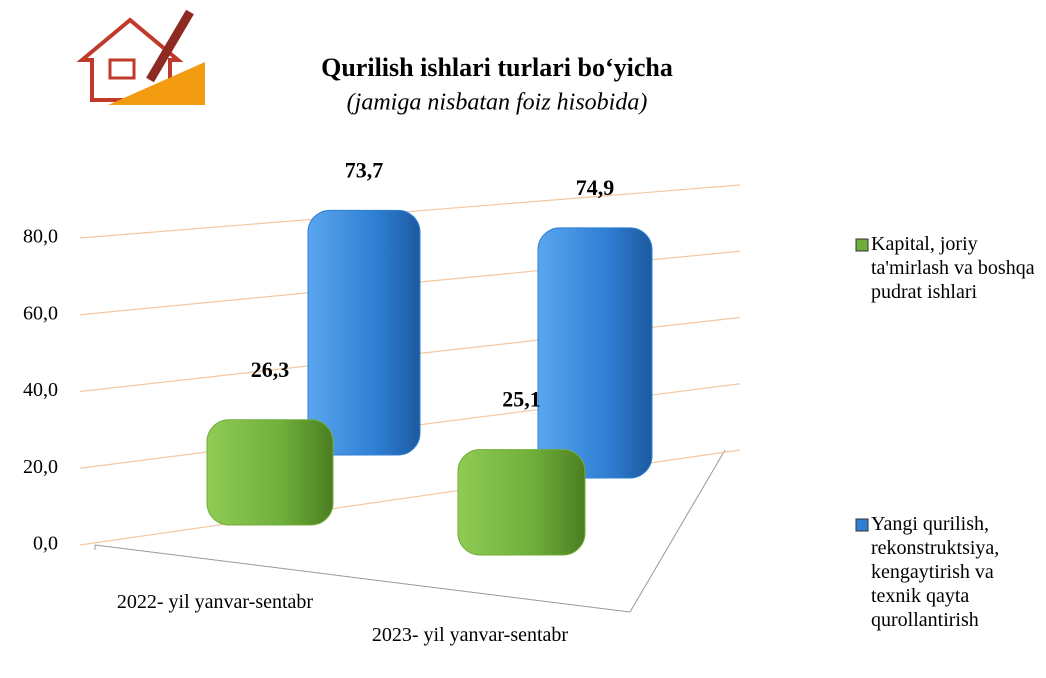  I want to click on y-tick-label: 80,0, so click(40, 237).